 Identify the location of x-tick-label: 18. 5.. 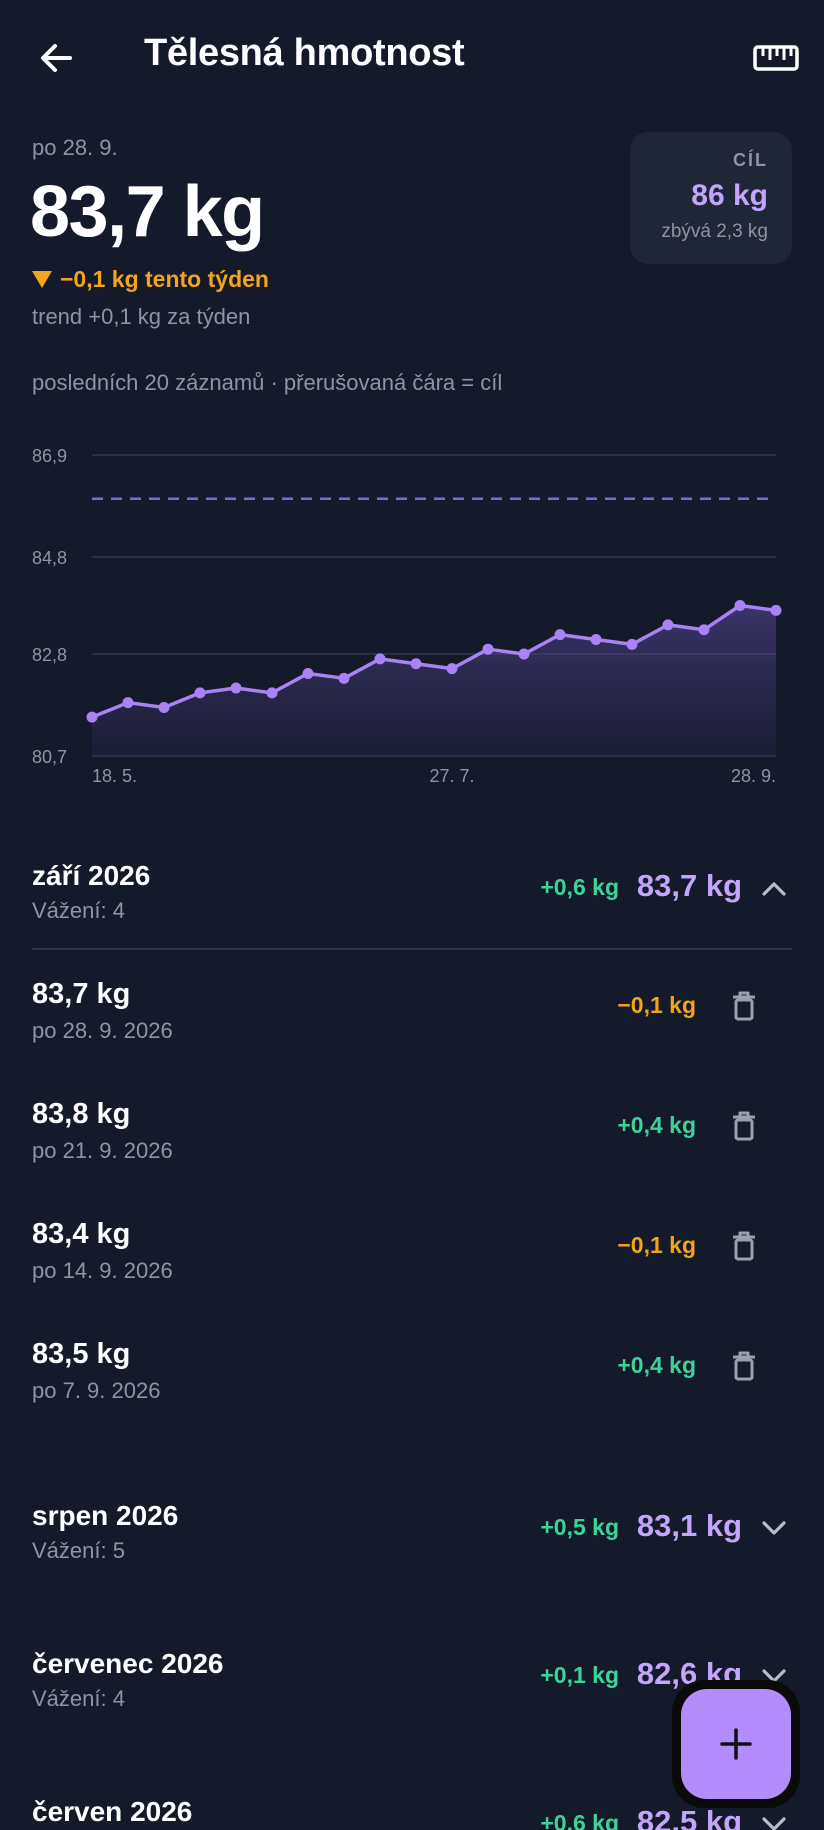
(114, 776).